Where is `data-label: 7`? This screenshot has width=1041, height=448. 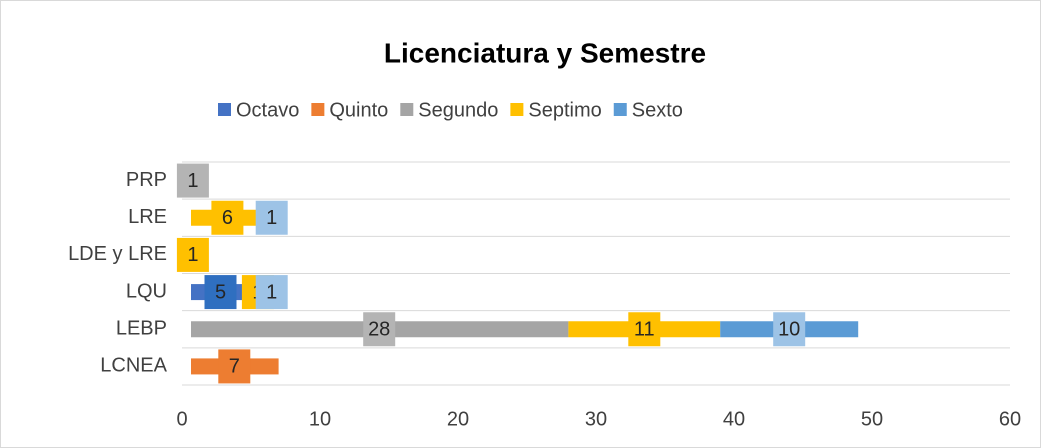
data-label: 7 is located at coordinates (234, 367).